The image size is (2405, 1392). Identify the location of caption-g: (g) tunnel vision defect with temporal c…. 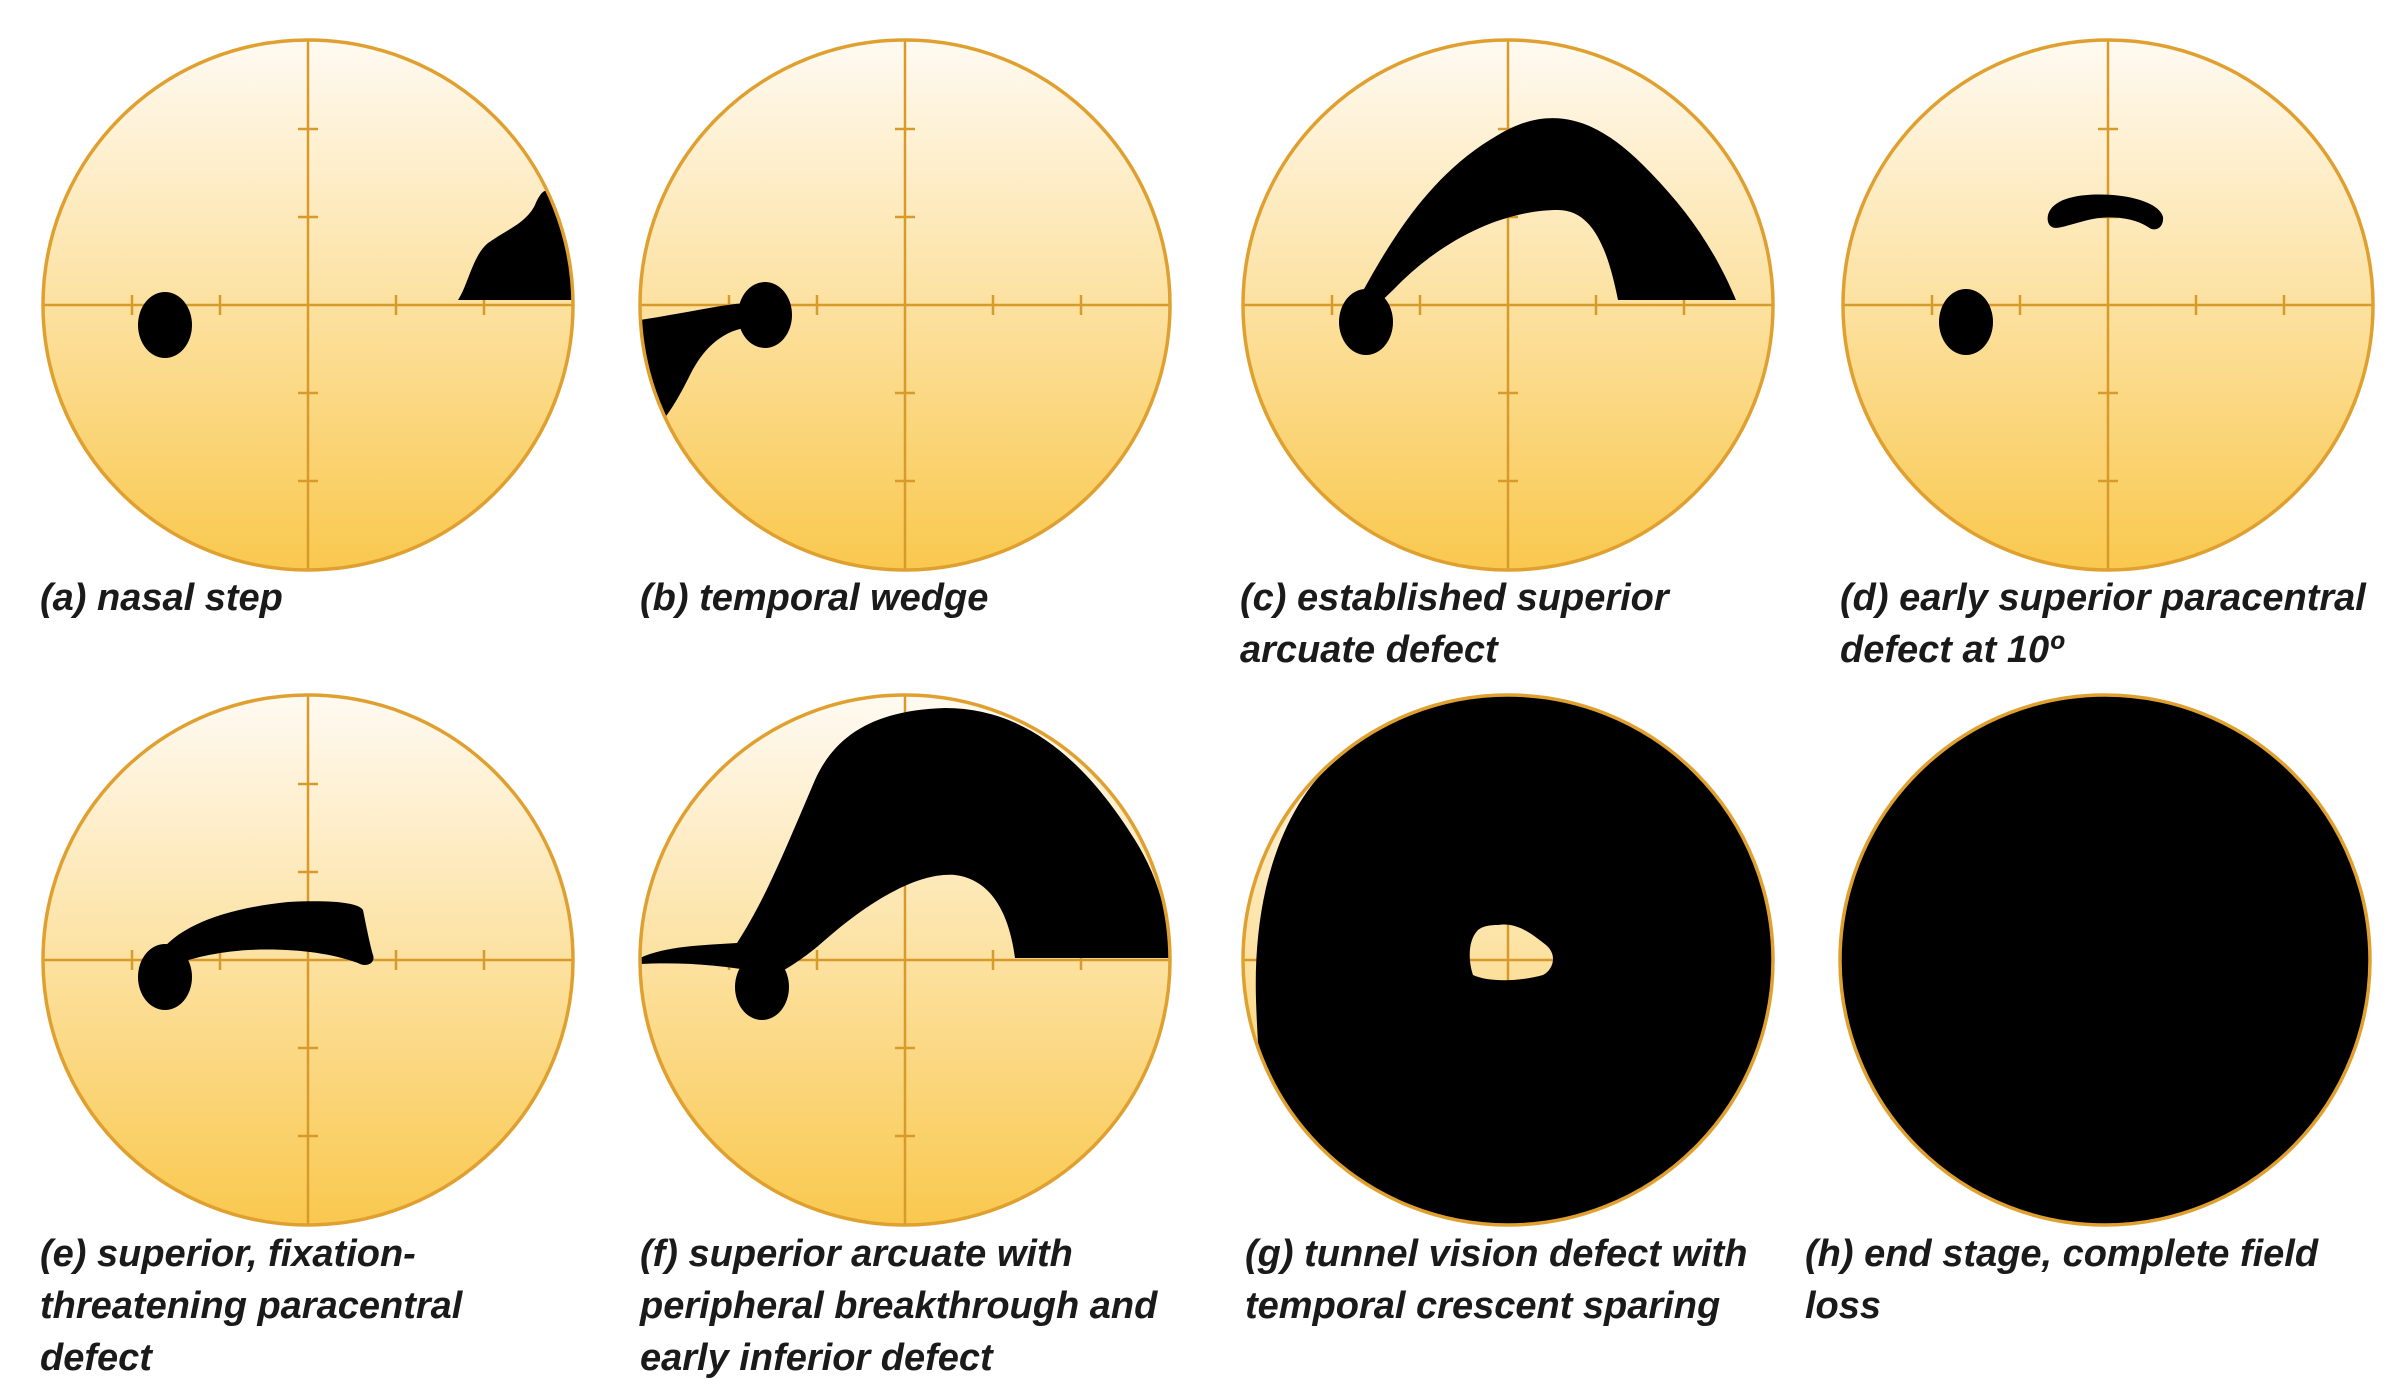
(1496, 1280).